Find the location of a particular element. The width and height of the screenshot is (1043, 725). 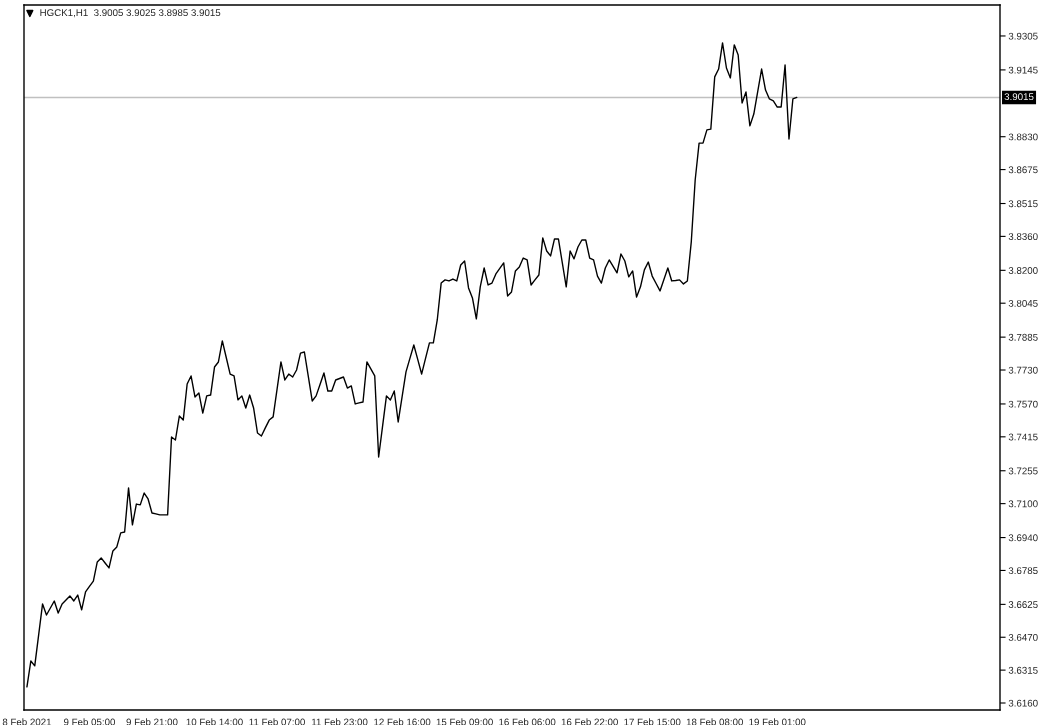

y-tick-label: 3.8360 is located at coordinates (1023, 237).